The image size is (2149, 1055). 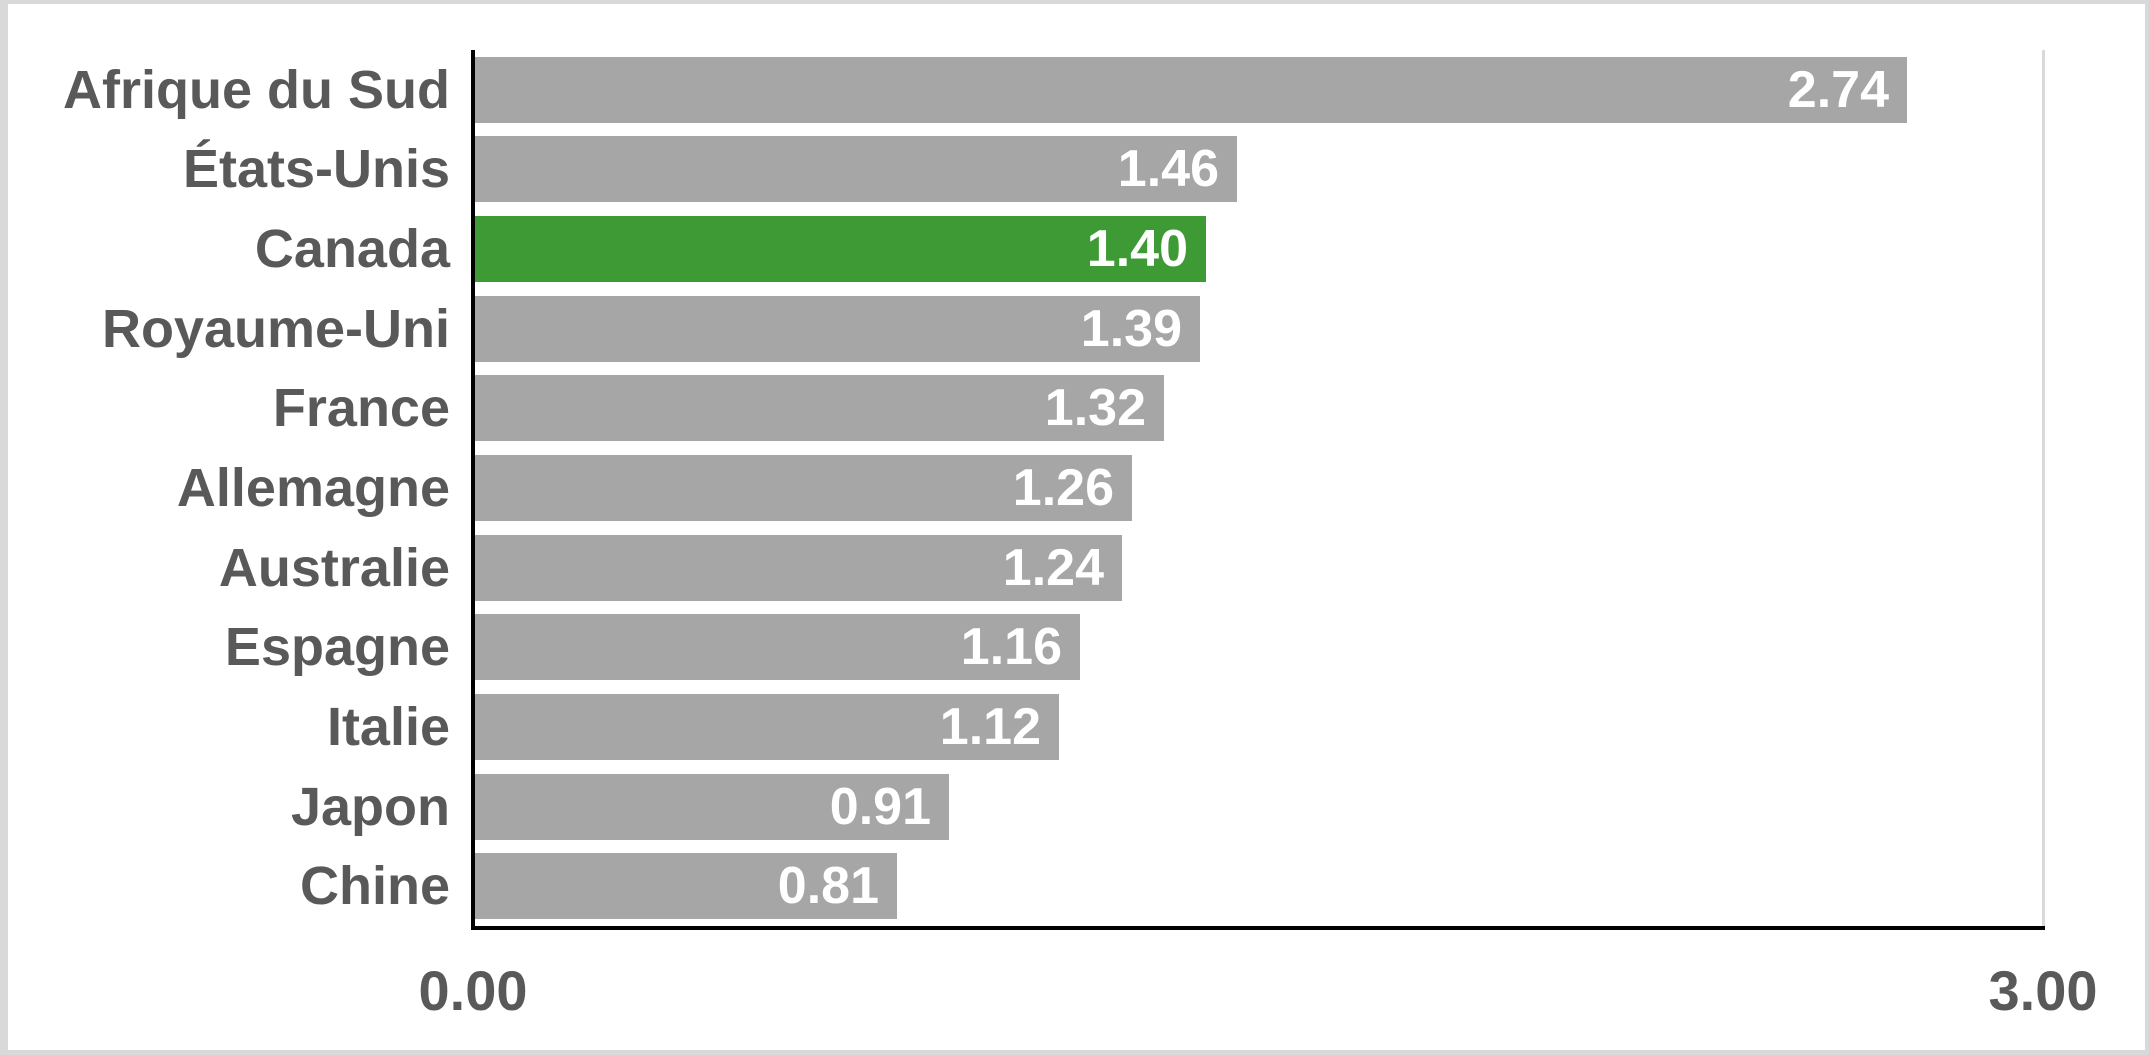 I want to click on category-label: Chine, so click(x=374, y=886).